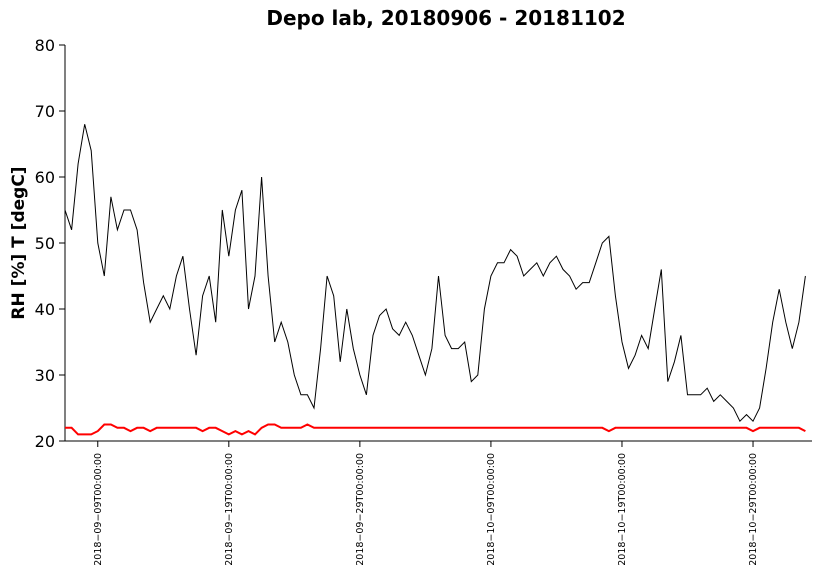 Image resolution: width=840 pixels, height=588 pixels. Describe the element at coordinates (445, 18) in the screenshot. I see `chart-title: Depo lab, 20180906 - 20181102` at that location.